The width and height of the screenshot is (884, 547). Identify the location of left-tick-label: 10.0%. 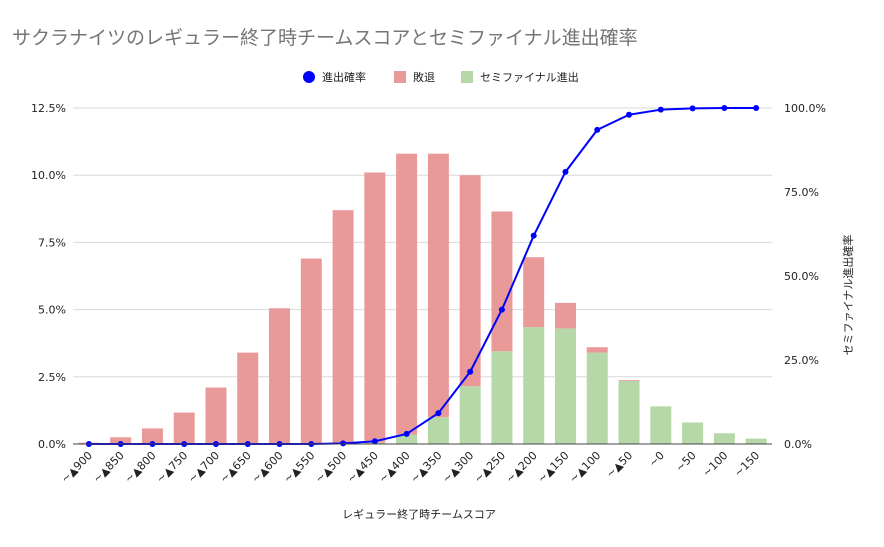
(48, 175).